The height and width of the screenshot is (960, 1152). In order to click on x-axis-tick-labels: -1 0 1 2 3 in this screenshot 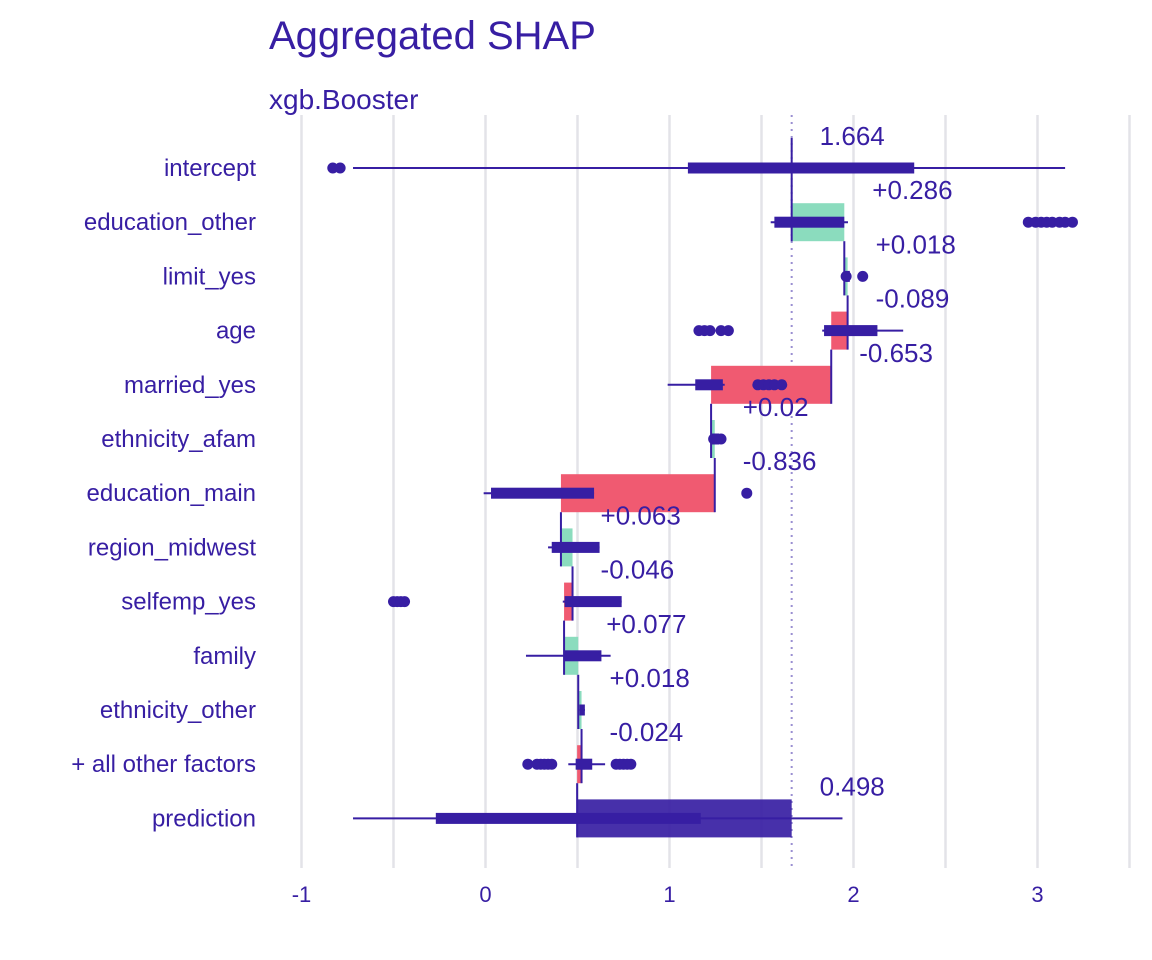, I will do `click(668, 894)`.